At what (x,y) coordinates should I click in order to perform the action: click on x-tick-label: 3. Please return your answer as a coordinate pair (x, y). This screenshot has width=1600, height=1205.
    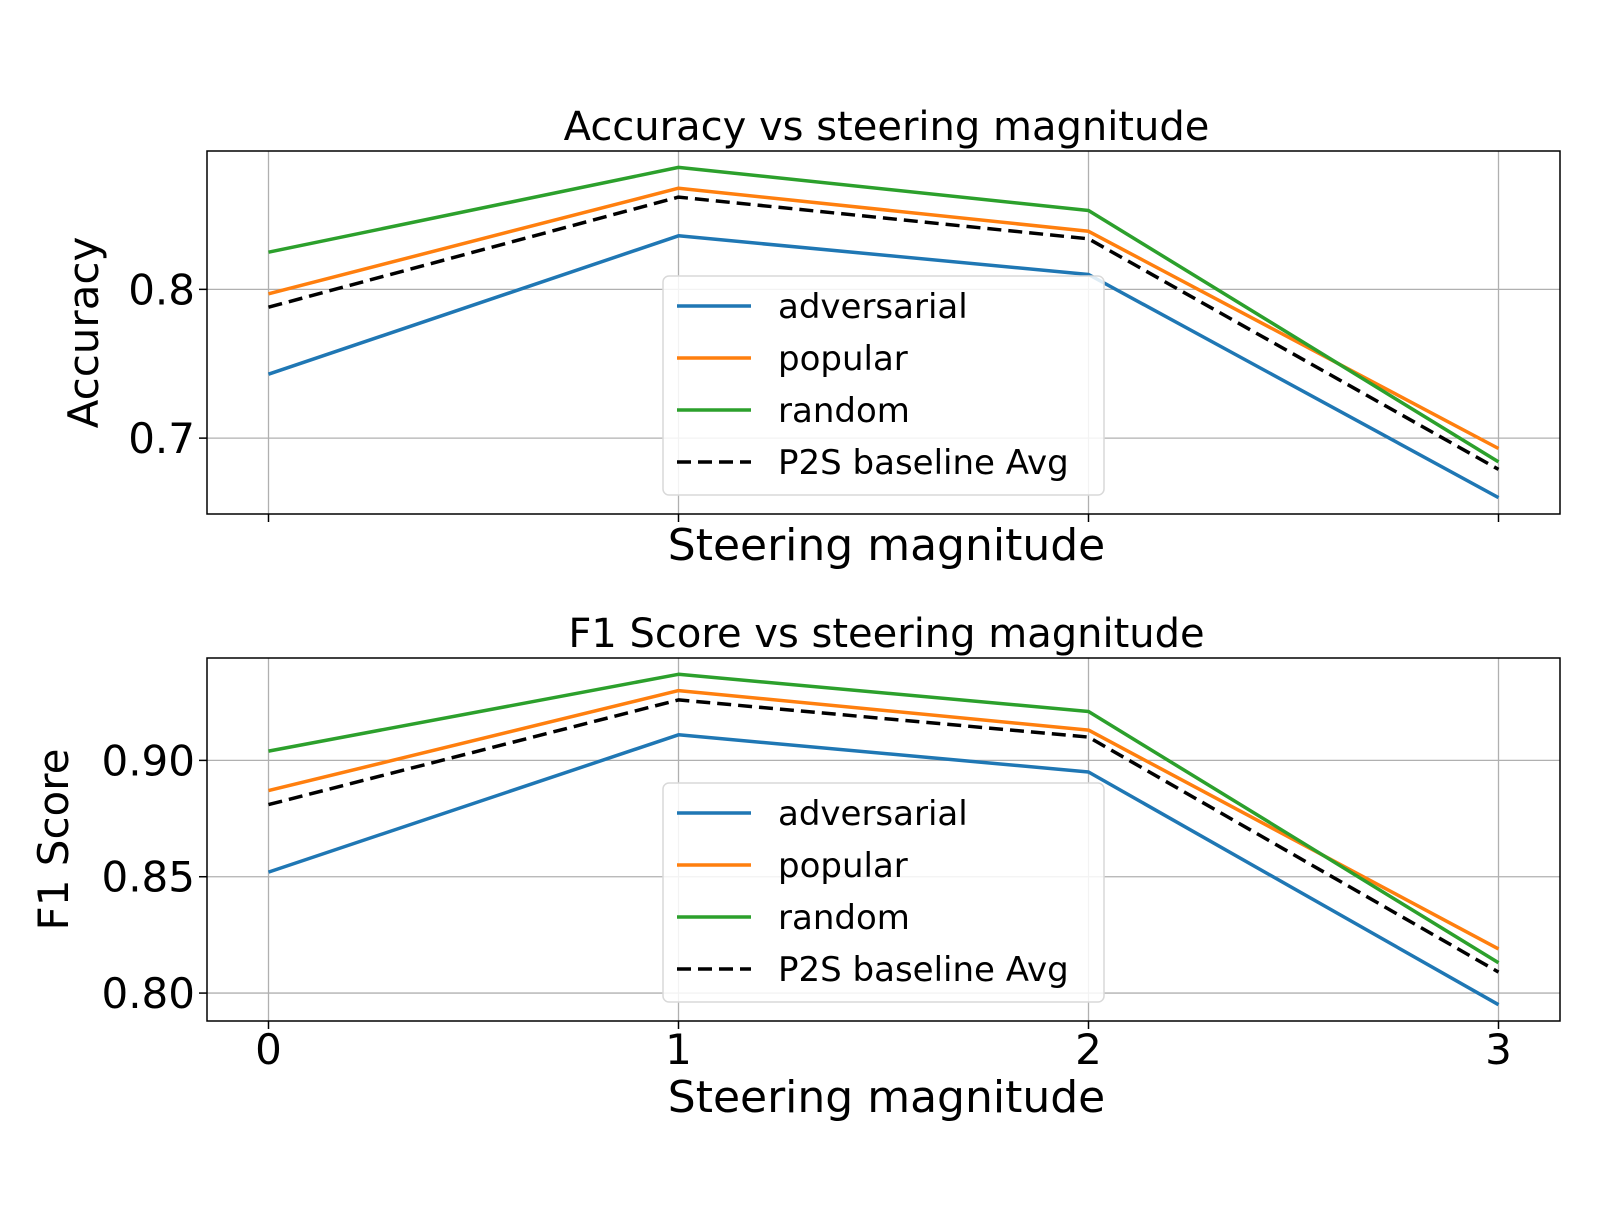
    Looking at the image, I should click on (1498, 1049).